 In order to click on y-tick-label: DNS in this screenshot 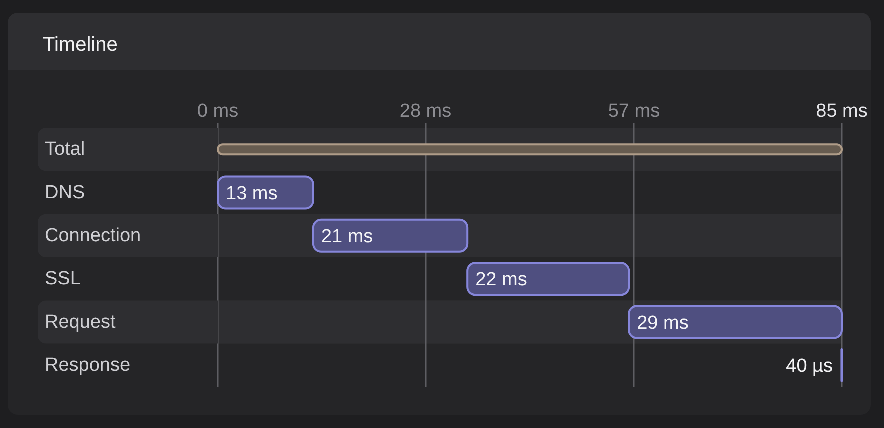, I will do `click(65, 193)`.